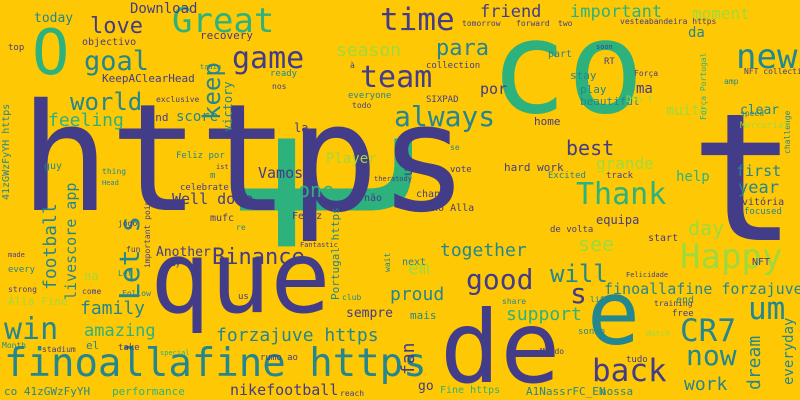  Describe the element at coordinates (22, 270) in the screenshot. I see `word-every: every` at that location.